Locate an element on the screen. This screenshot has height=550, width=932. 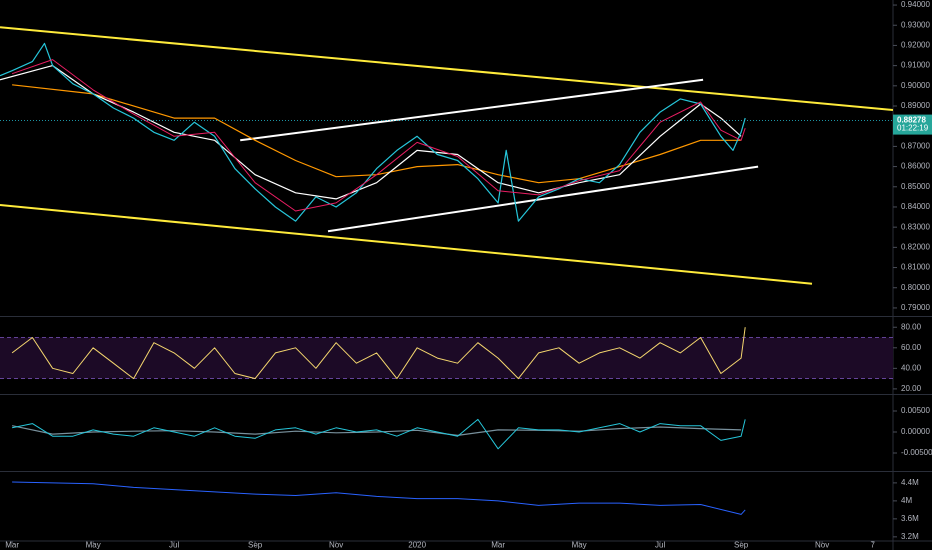
last-price-label: 0.88278 is located at coordinates (911, 120).